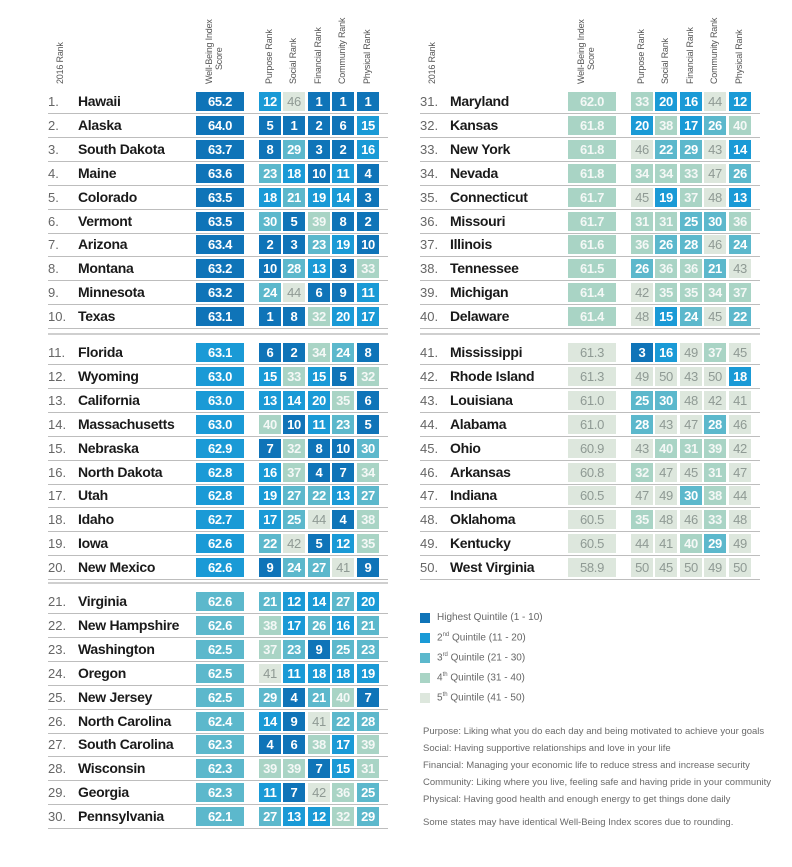  What do you see at coordinates (108, 447) in the screenshot?
I see `state-name: Nebraska` at bounding box center [108, 447].